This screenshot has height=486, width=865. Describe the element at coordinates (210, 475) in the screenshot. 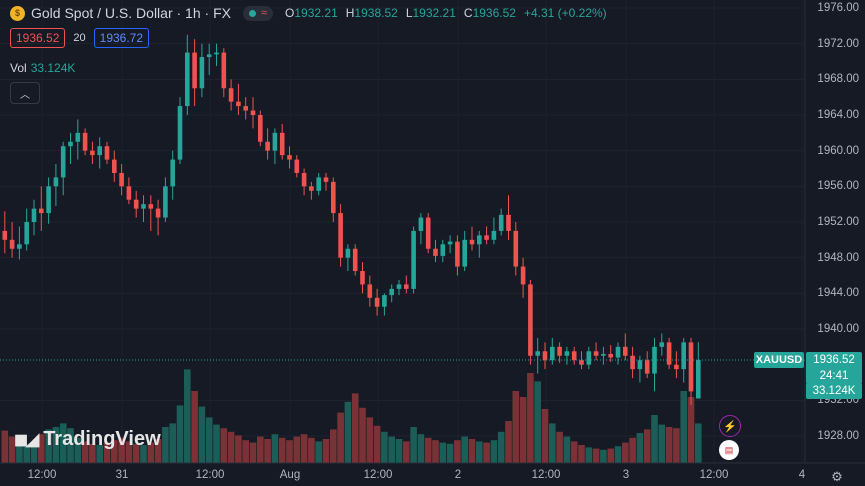

I see `time-tick-label: 12:00` at that location.